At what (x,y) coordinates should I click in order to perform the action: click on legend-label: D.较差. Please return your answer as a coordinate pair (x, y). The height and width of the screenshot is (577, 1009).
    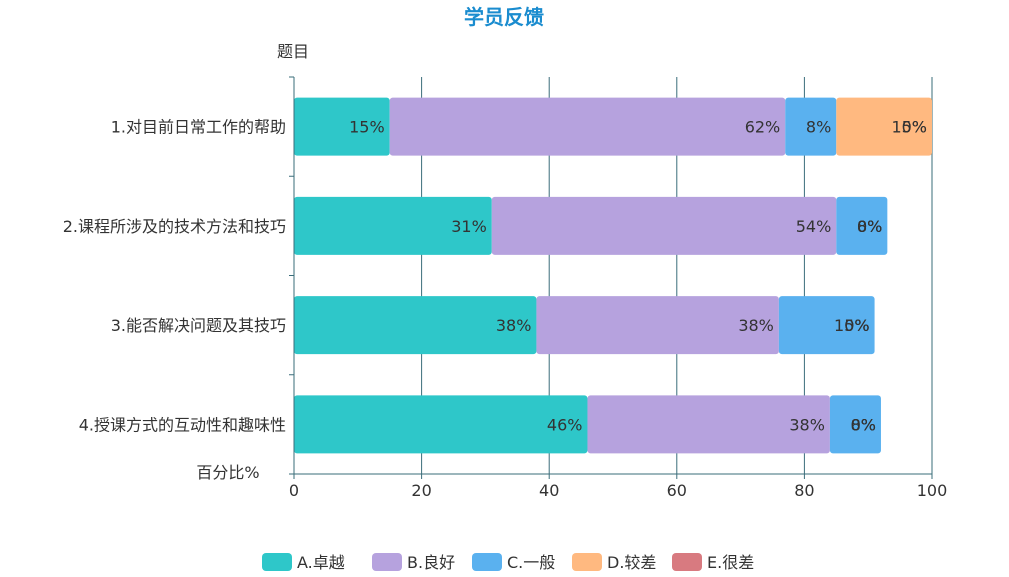
    Looking at the image, I should click on (631, 562).